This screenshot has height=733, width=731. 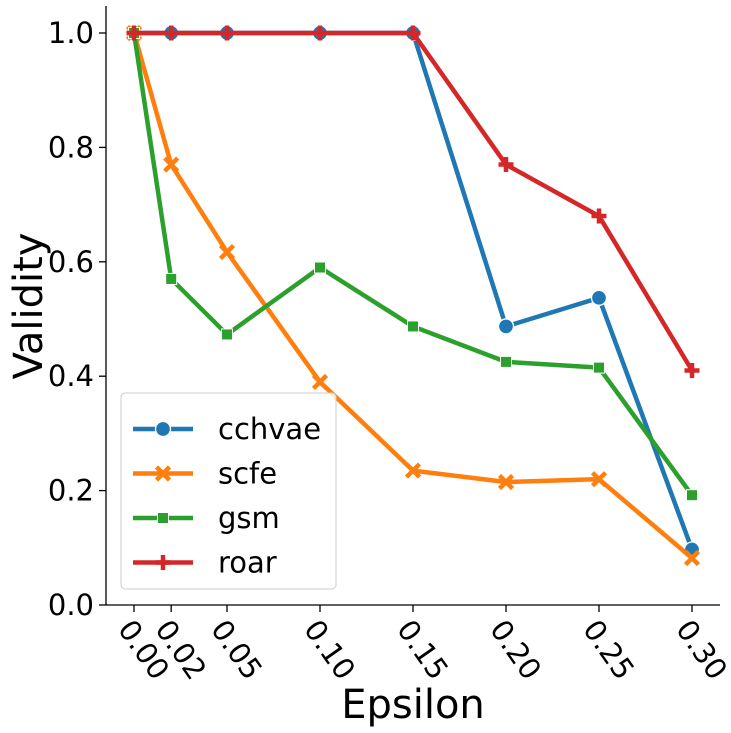 I want to click on x-tick-label: 0.30, so click(x=700, y=650).